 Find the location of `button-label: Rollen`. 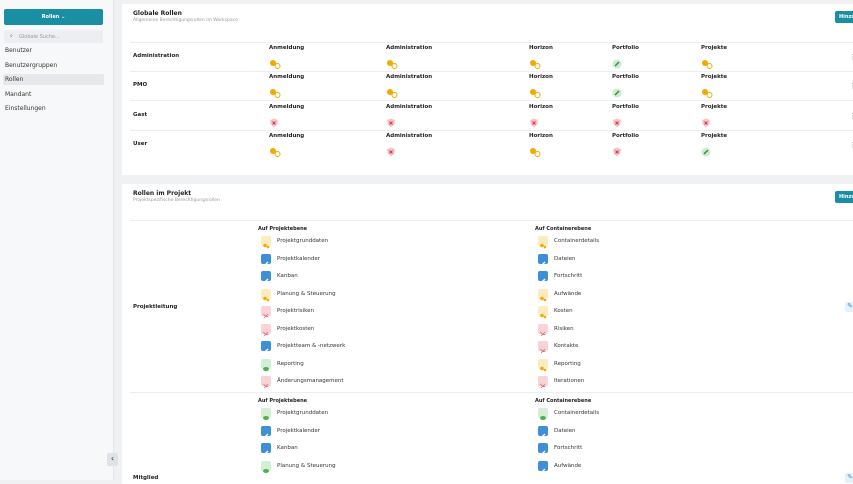

button-label: Rollen is located at coordinates (50, 17).